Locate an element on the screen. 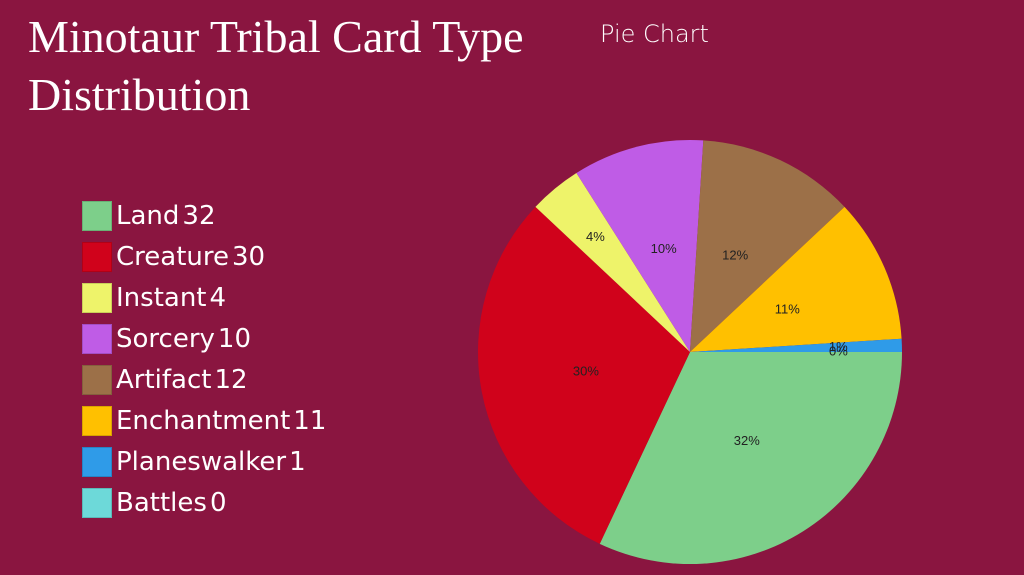 This screenshot has height=575, width=1024. legend-value: 4 is located at coordinates (218, 297).